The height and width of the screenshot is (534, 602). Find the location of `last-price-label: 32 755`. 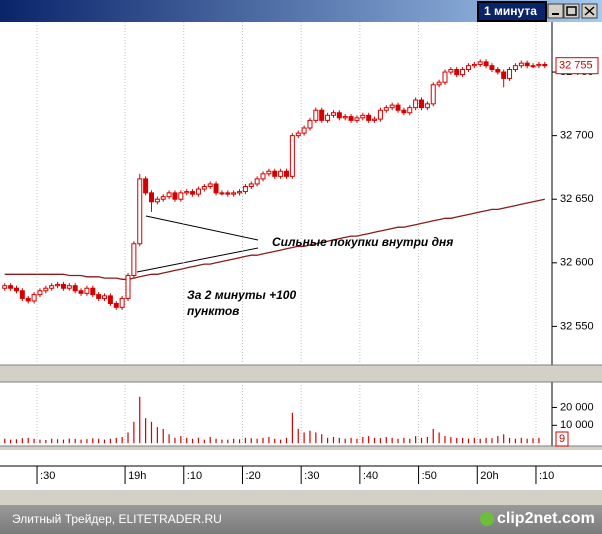

last-price-label: 32 755 is located at coordinates (576, 66).